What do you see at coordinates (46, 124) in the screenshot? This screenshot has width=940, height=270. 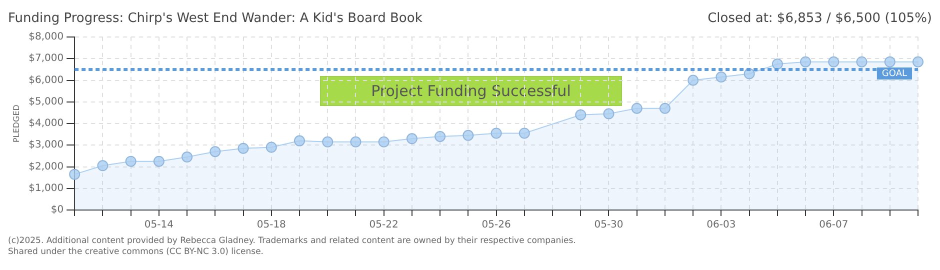 I see `y-tick-label: $4,000` at bounding box center [46, 124].